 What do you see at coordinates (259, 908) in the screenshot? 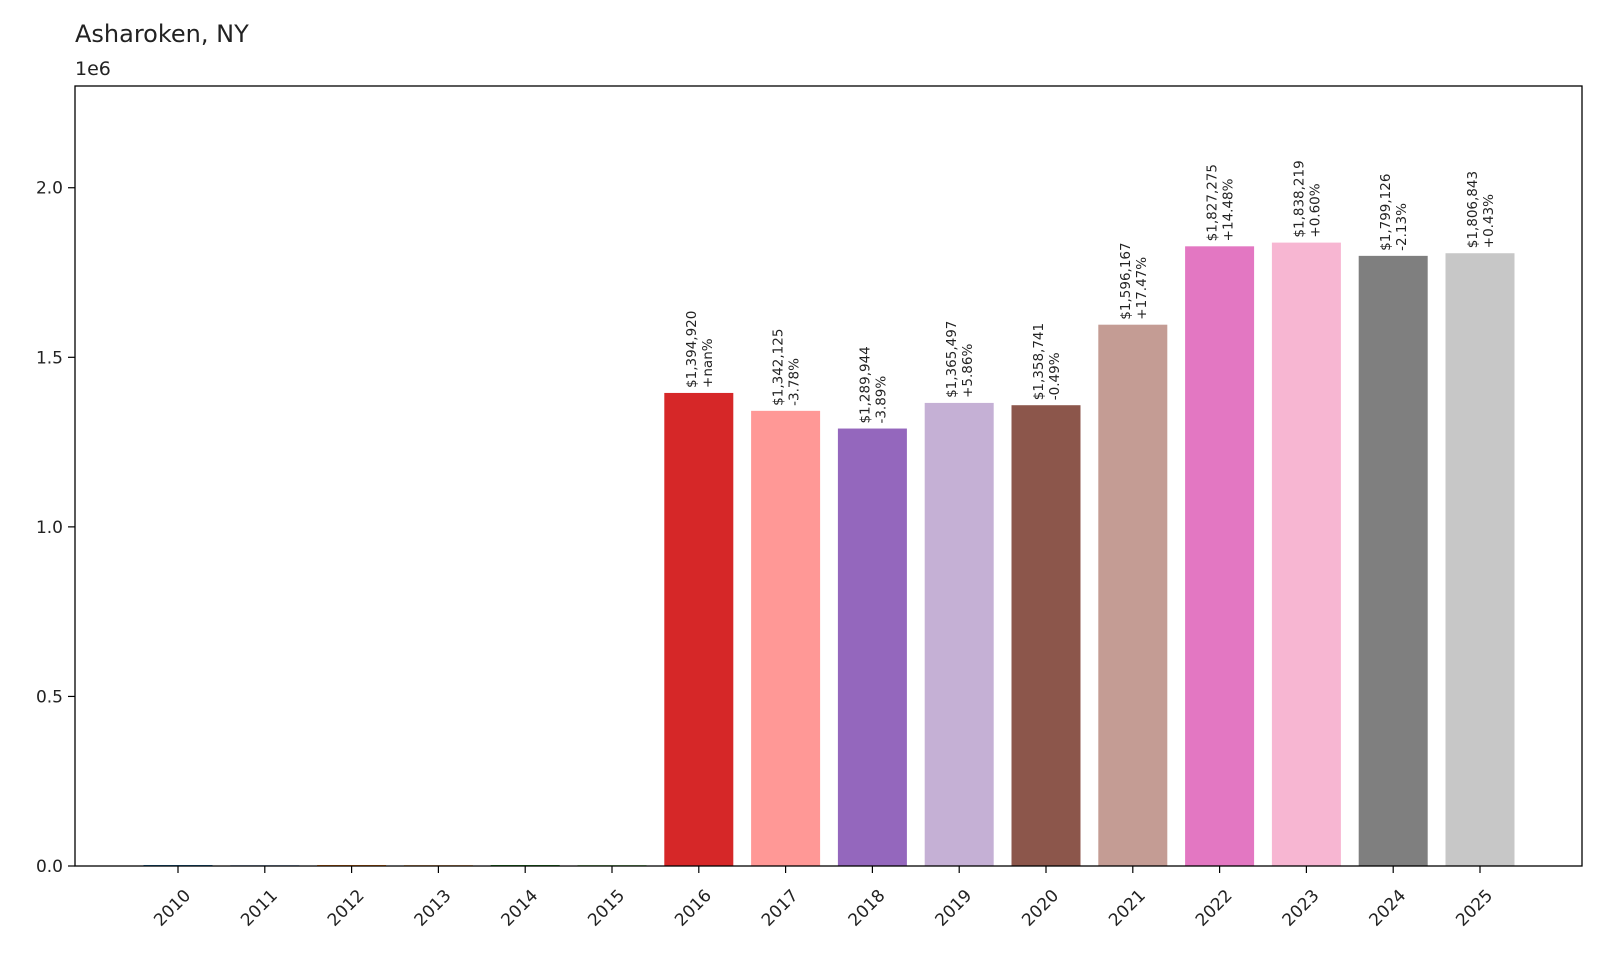
I see `x-tick-label-2011: 2011` at bounding box center [259, 908].